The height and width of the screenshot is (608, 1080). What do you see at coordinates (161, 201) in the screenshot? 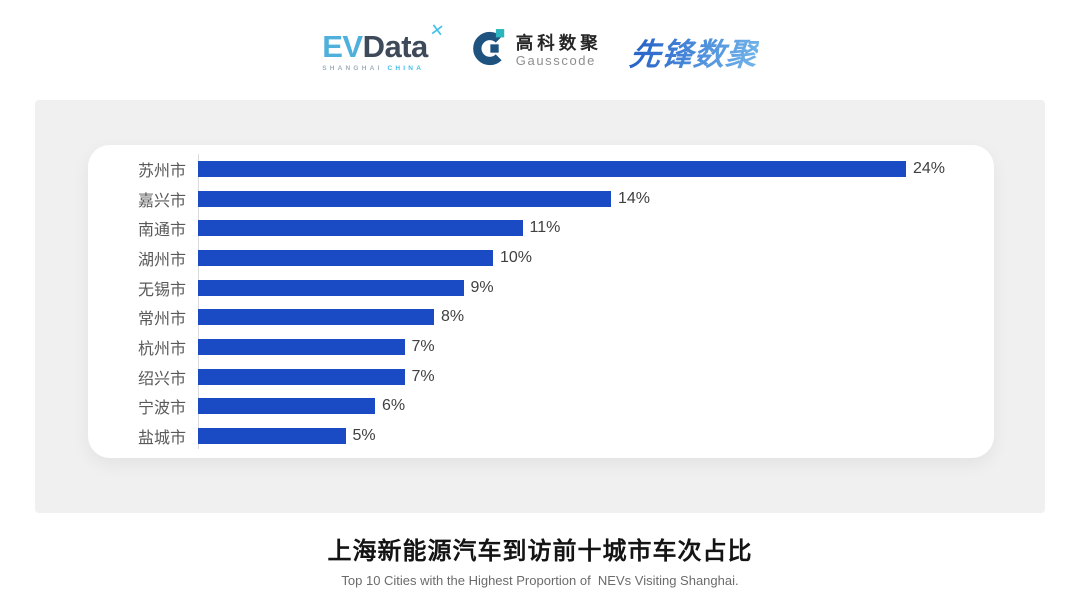
I see `category-label: 嘉兴市` at bounding box center [161, 201].